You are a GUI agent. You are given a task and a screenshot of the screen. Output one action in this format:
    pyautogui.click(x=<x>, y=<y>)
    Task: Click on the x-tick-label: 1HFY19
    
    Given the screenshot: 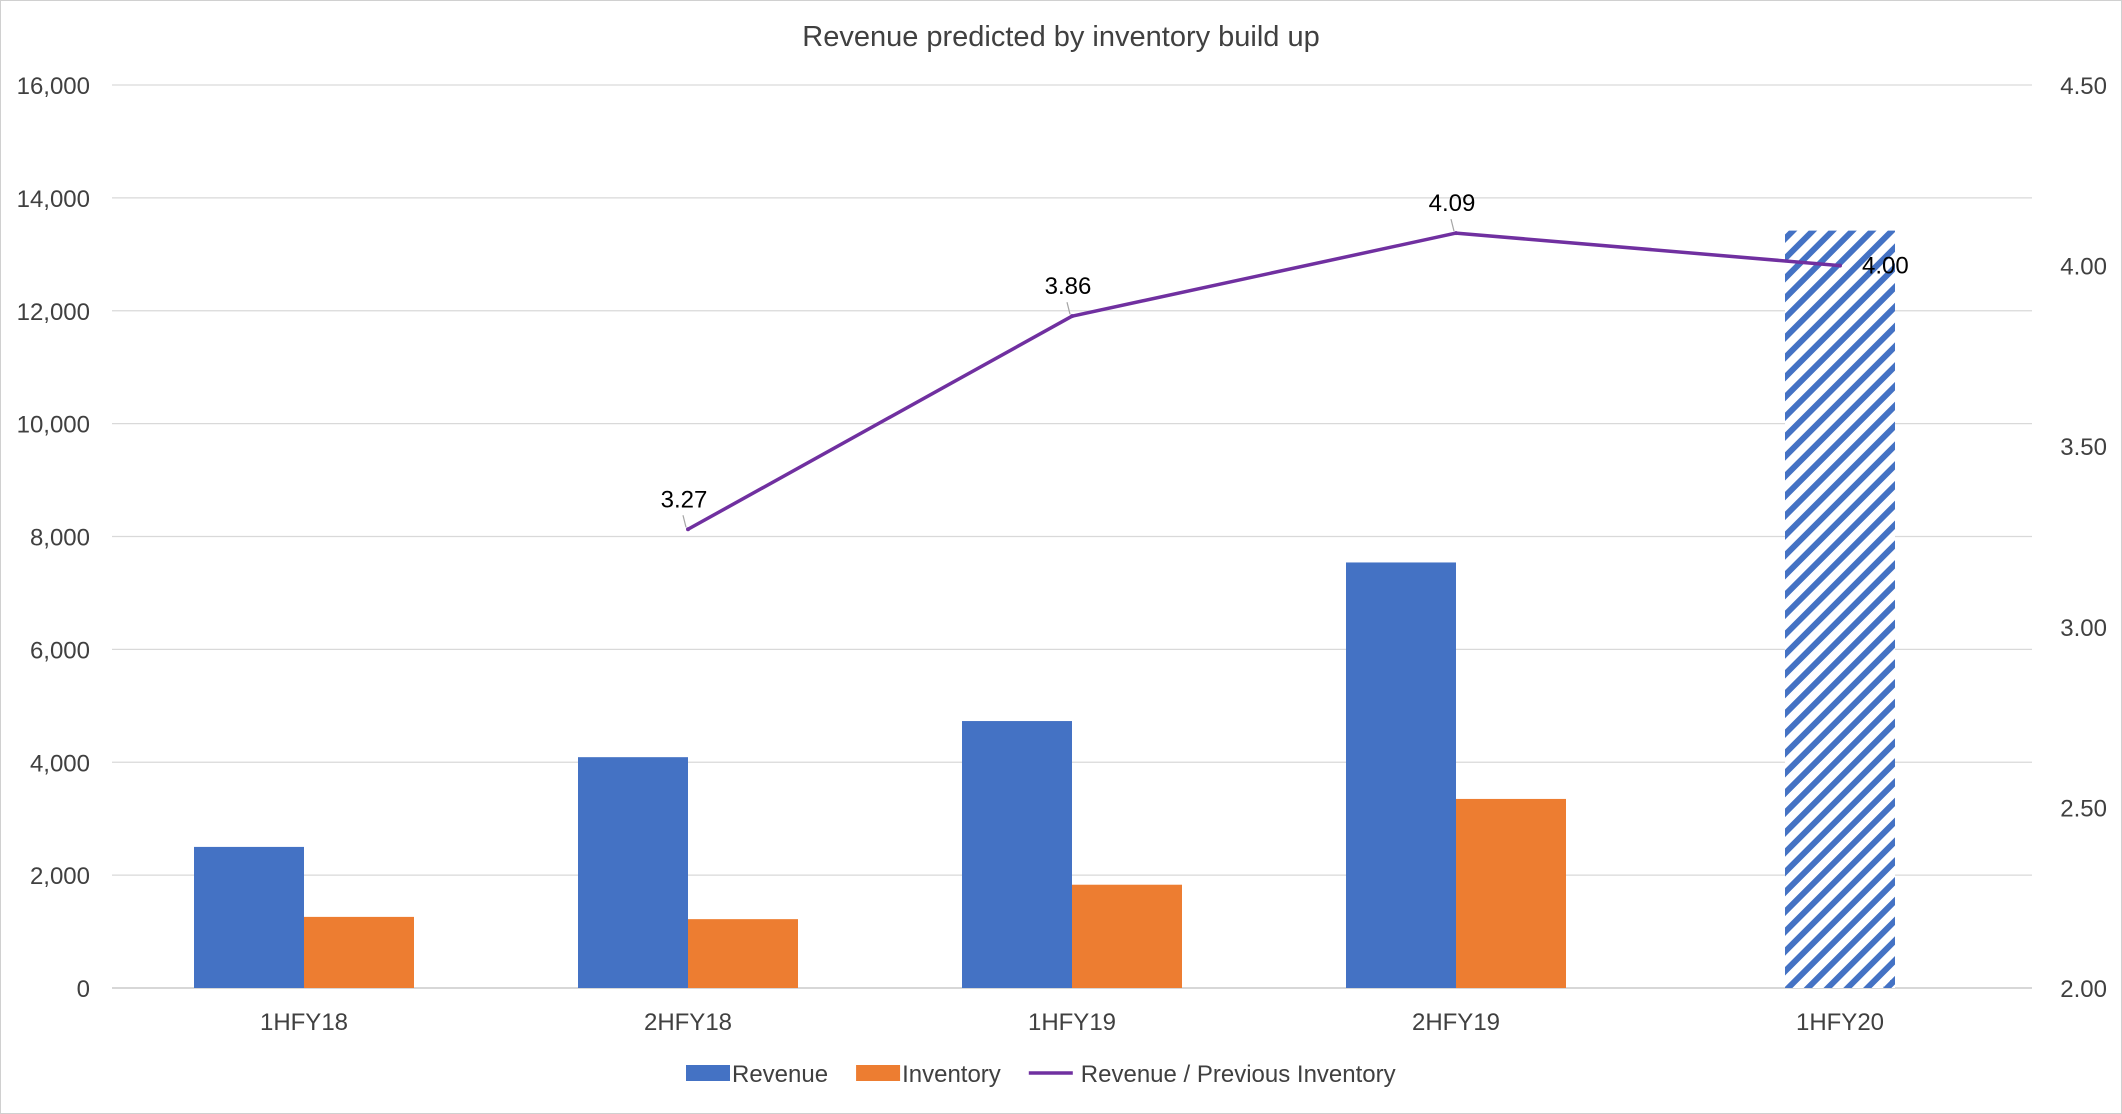 What is the action you would take?
    pyautogui.click(x=1072, y=1022)
    